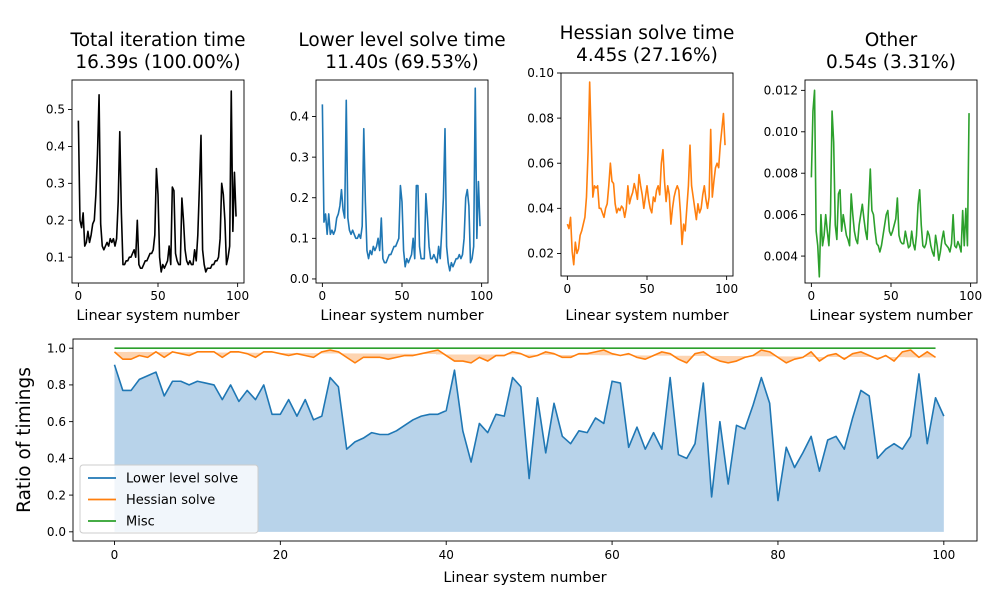  What do you see at coordinates (157, 62) in the screenshot?
I see `chart-title-line2: 16.39s (100.00%)` at bounding box center [157, 62].